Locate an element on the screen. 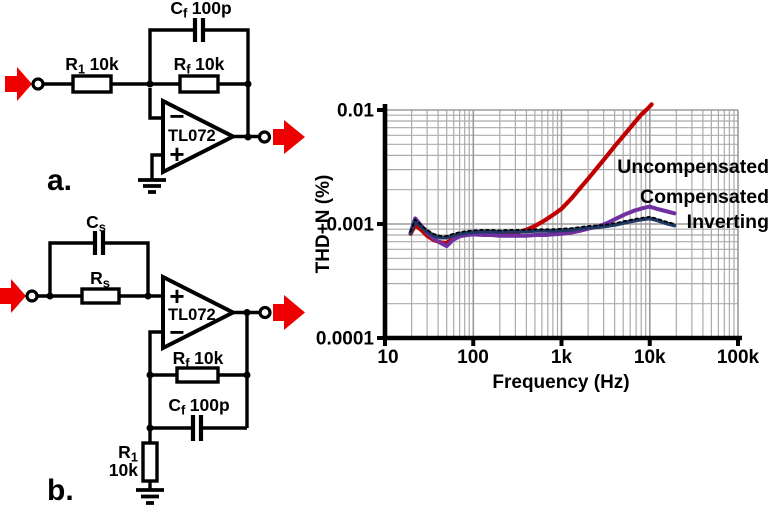 This screenshot has width=770, height=511. r1-label: R1 is located at coordinates (128, 453).